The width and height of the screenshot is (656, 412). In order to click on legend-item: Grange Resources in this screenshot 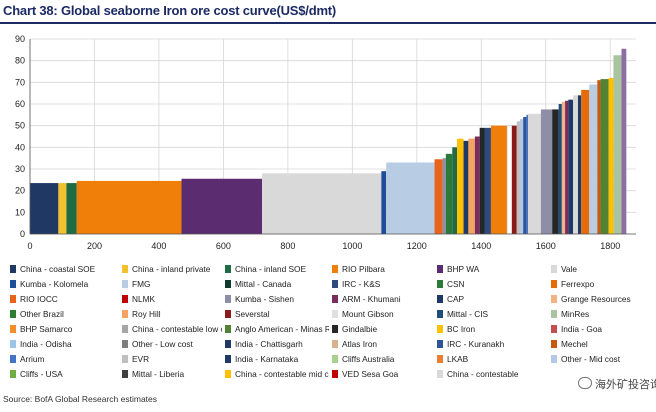, I will do `click(601, 300)`.